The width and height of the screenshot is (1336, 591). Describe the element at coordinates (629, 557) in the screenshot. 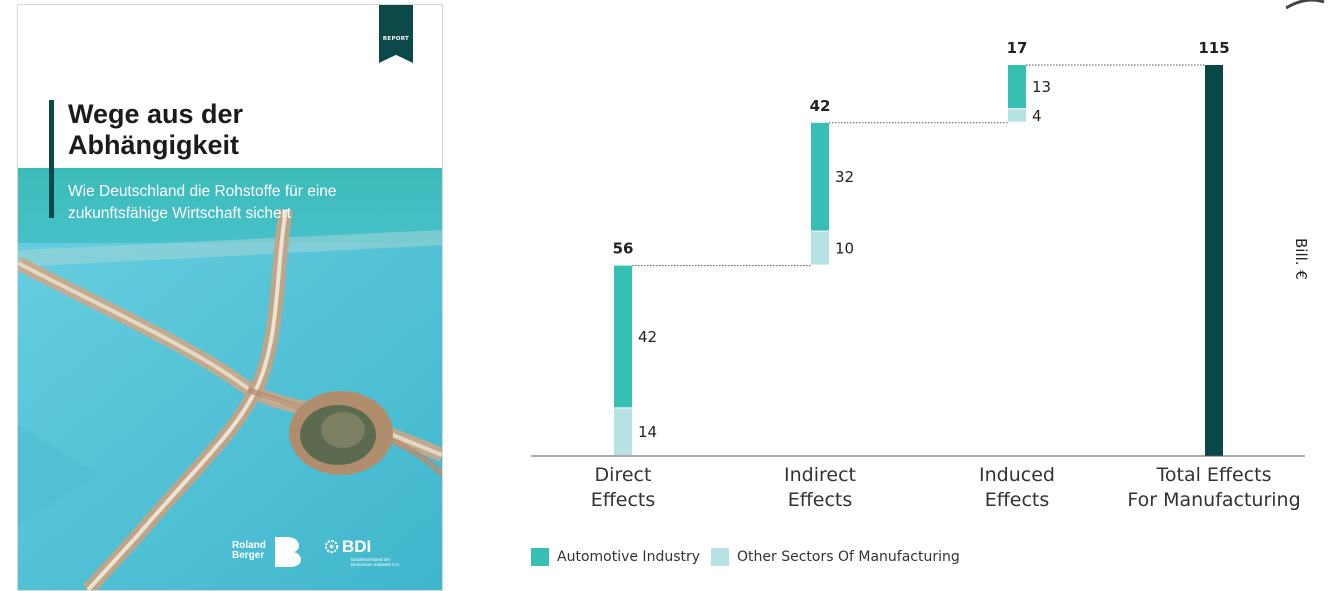

I see `legend-label-automotive: Automotive Industry` at that location.